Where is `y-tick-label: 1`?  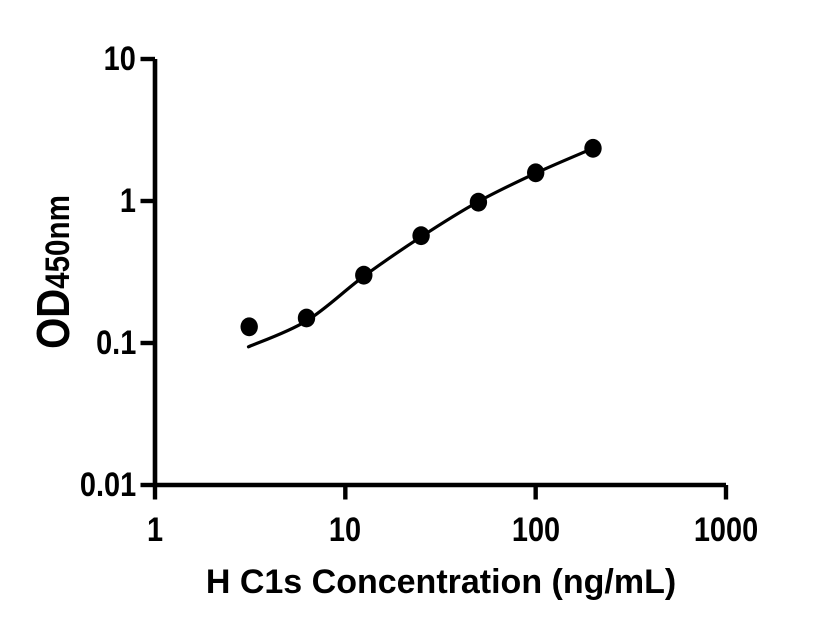
y-tick-label: 1 is located at coordinates (127, 201).